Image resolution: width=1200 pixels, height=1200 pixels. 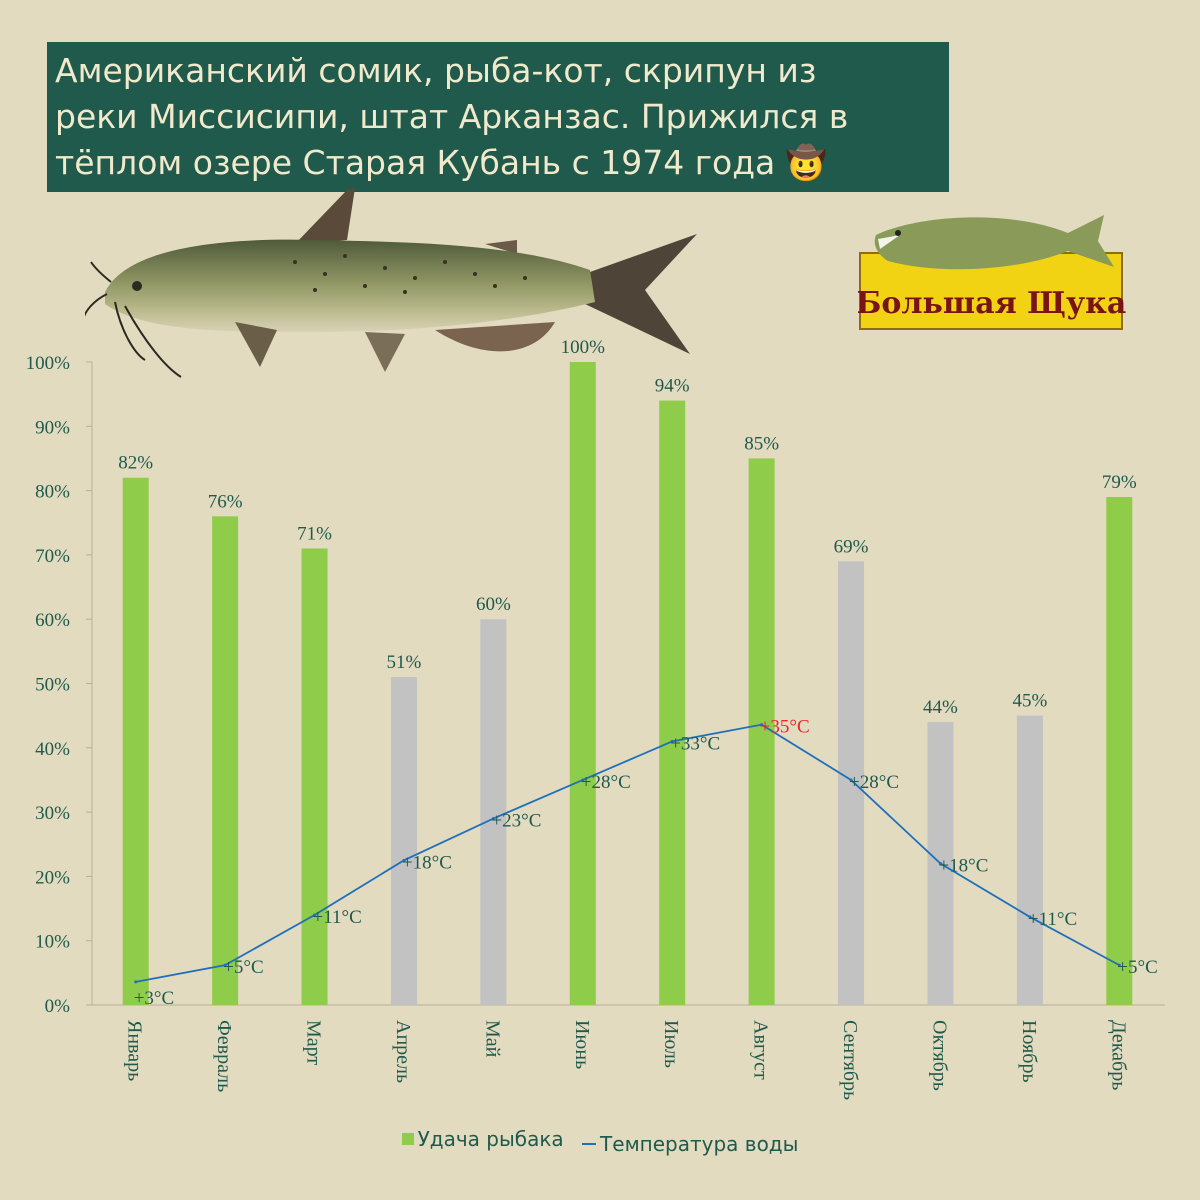 I want to click on month-label: Октябрь, so click(x=939, y=1055).